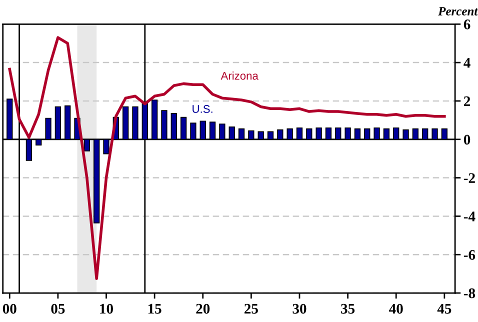 The image size is (478, 322). Describe the element at coordinates (155, 309) in the screenshot. I see `x-tick-label: 15` at that location.